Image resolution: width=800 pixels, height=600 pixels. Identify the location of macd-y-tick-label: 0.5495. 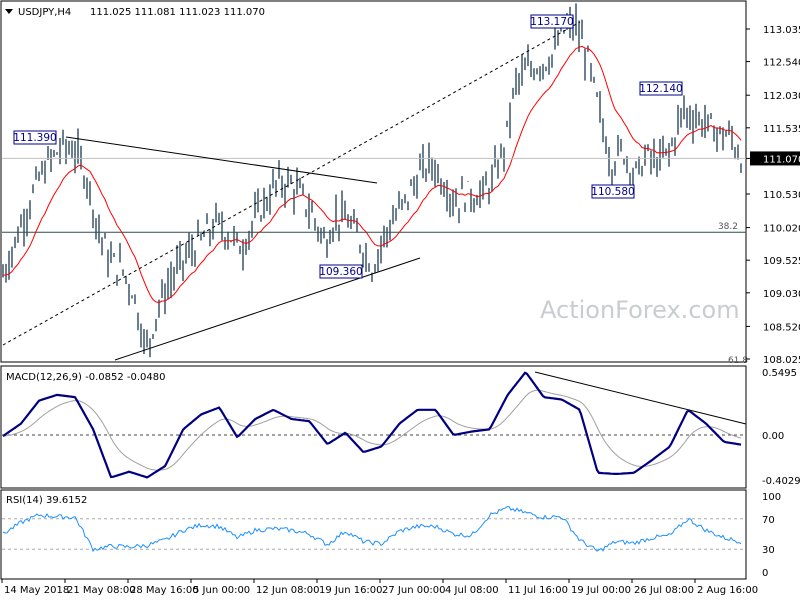
(779, 373).